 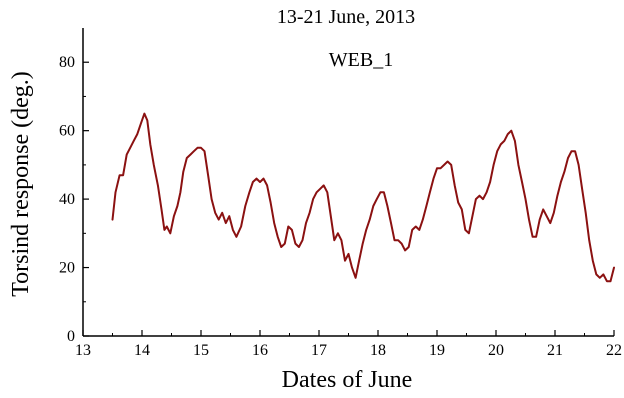 I want to click on x-tick-label: 21, so click(x=555, y=350).